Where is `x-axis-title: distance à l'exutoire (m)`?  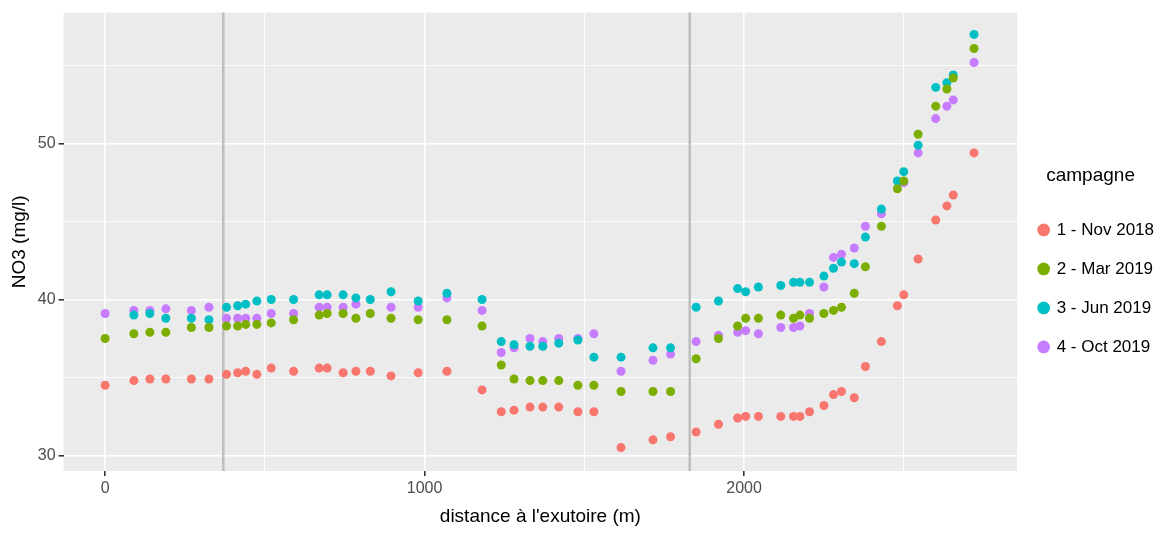 x-axis-title: distance à l'exutoire (m) is located at coordinates (540, 515).